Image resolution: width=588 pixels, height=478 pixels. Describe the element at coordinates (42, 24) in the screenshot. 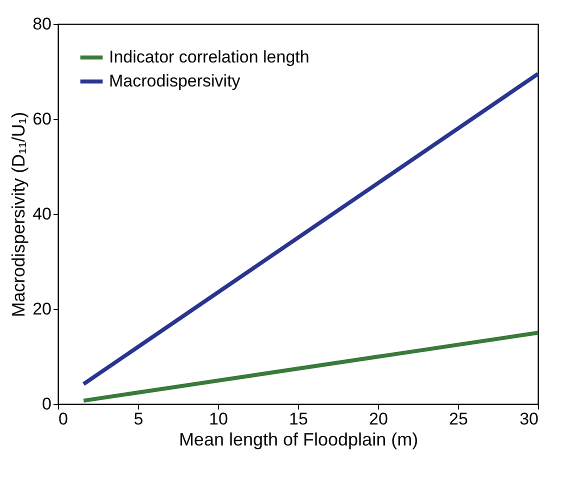

I see `y-tick-label: 80` at that location.